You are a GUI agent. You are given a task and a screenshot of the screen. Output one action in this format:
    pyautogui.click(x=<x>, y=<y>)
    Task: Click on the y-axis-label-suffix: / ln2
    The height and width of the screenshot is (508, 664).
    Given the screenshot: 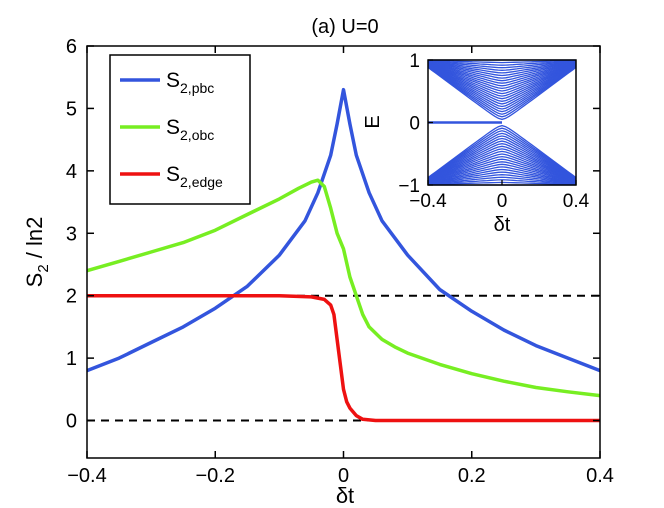 What is the action you would take?
    pyautogui.click(x=34, y=241)
    